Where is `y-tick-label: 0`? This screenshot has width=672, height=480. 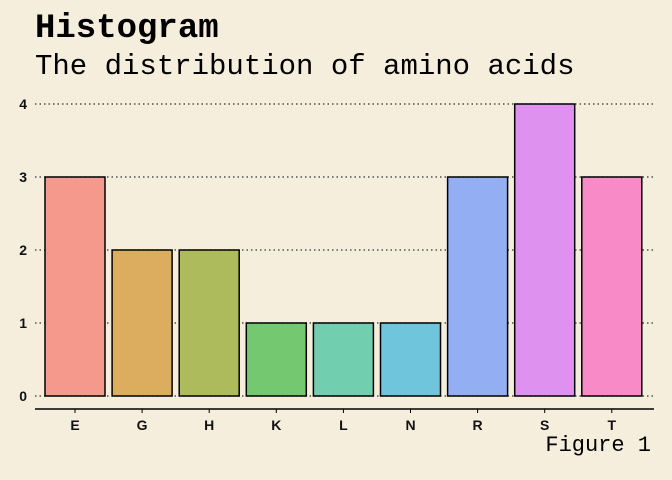
y-tick-label: 0 is located at coordinates (23, 396).